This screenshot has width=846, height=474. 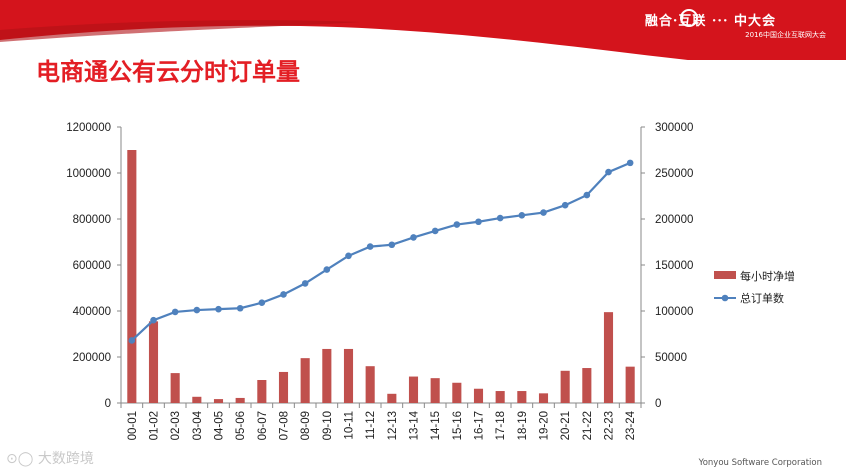 What do you see at coordinates (545, 425) in the screenshot?
I see `x-tick-label: 19-20` at bounding box center [545, 425].